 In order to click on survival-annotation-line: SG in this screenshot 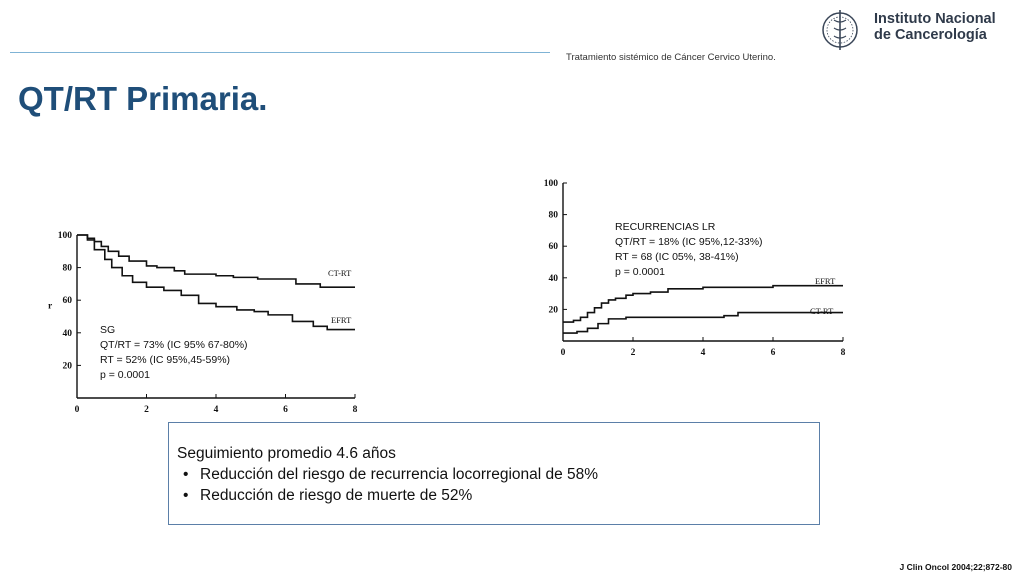, I will do `click(108, 330)`.